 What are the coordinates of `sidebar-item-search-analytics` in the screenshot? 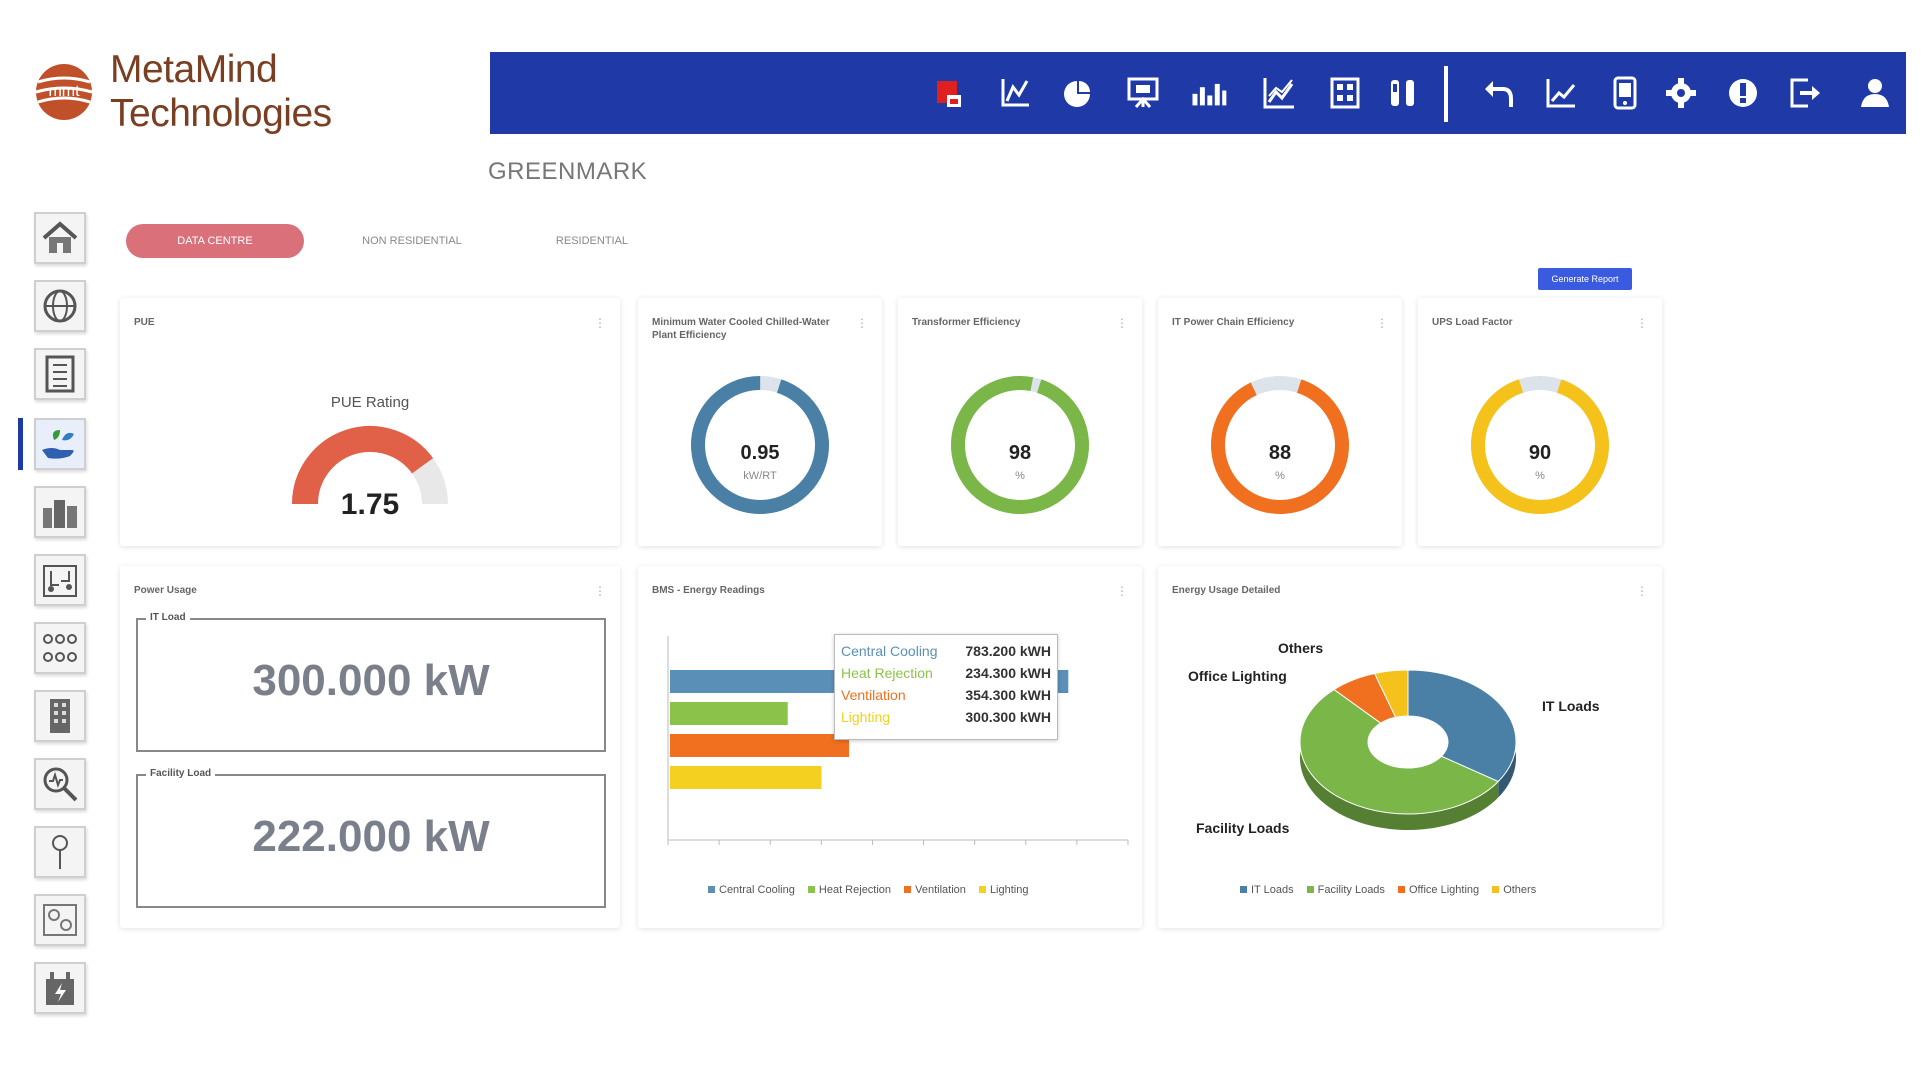 It's located at (60, 784).